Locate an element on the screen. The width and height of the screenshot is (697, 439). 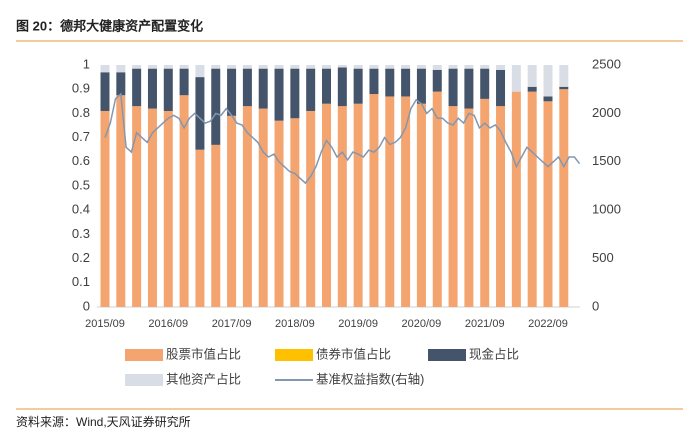
y-tick-label: 0 is located at coordinates (86, 305).